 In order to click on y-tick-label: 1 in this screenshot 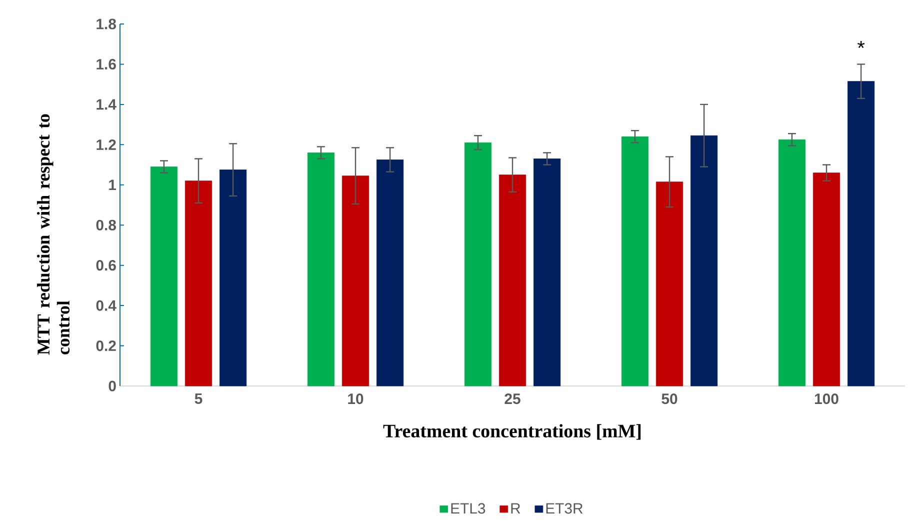, I will do `click(112, 185)`.